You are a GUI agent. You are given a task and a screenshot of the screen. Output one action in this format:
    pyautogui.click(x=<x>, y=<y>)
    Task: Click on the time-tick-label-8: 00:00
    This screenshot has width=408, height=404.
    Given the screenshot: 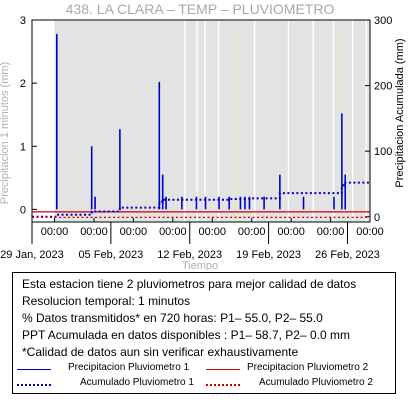 What is the action you would take?
    pyautogui.click(x=370, y=232)
    